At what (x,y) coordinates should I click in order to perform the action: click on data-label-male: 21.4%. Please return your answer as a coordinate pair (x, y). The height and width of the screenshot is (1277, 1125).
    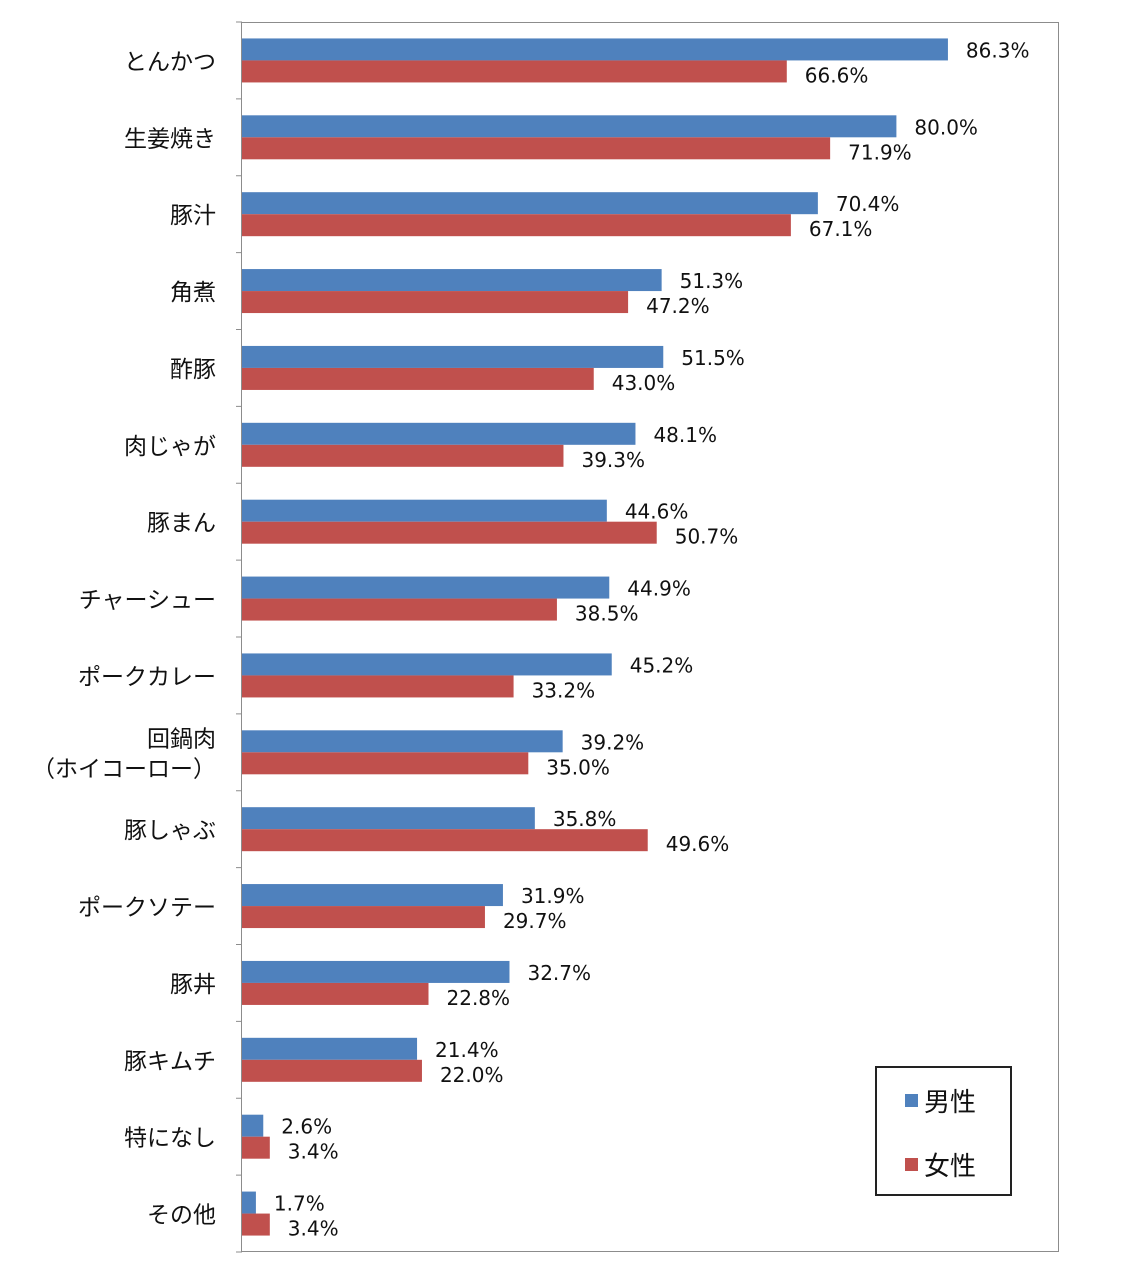
    Looking at the image, I should click on (467, 1050).